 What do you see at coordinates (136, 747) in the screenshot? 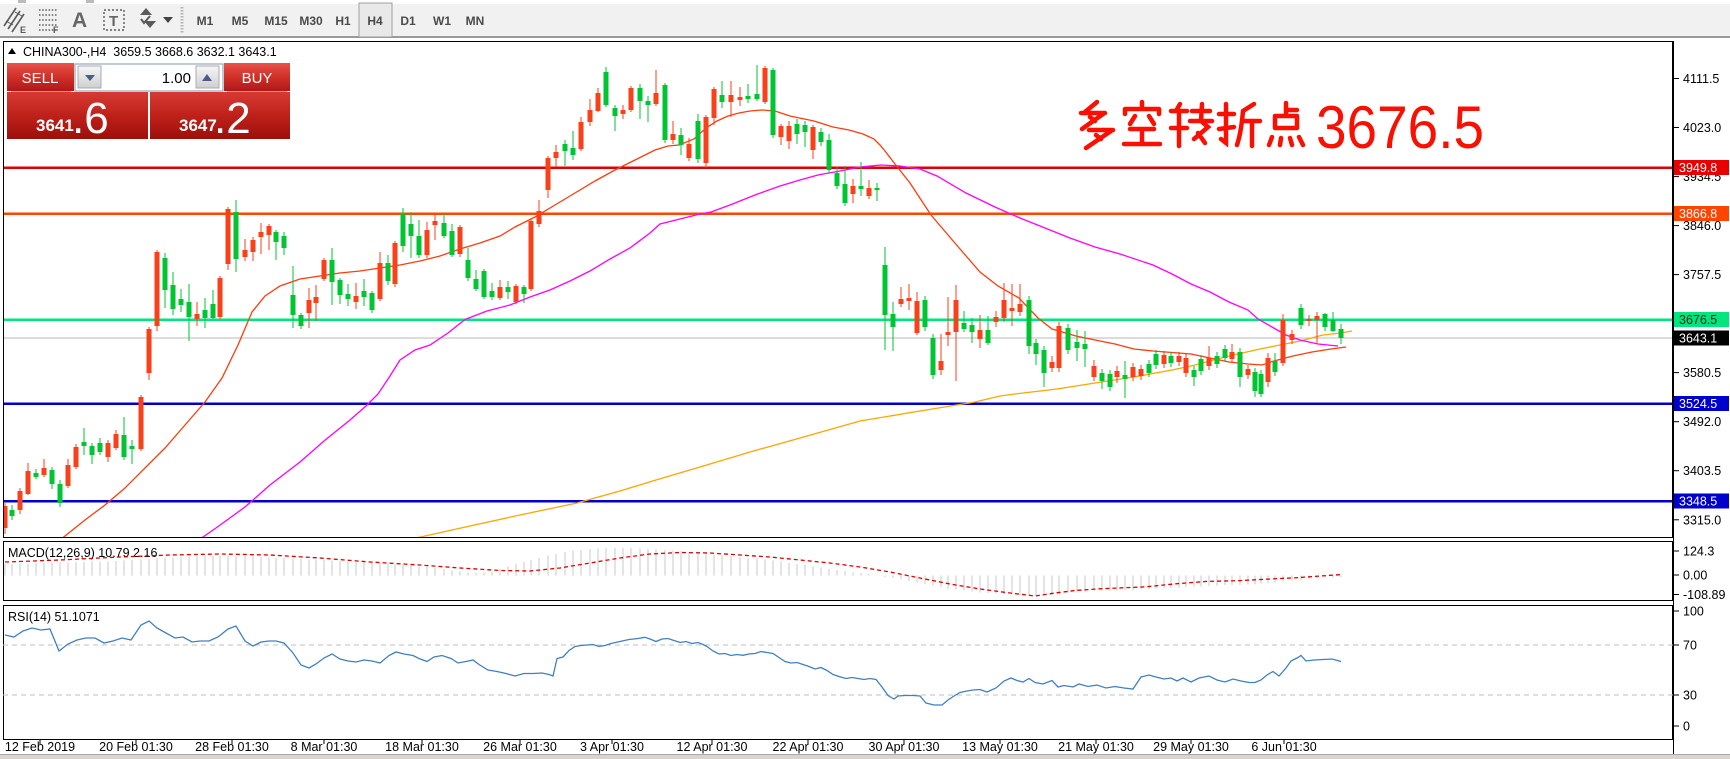
I see `svg-text: 20 Feb 01:30` at bounding box center [136, 747].